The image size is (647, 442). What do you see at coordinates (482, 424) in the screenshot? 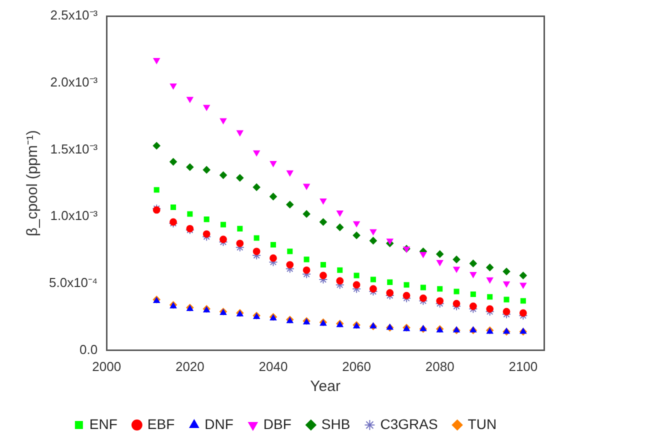
I see `legend-label: TUN` at bounding box center [482, 424].